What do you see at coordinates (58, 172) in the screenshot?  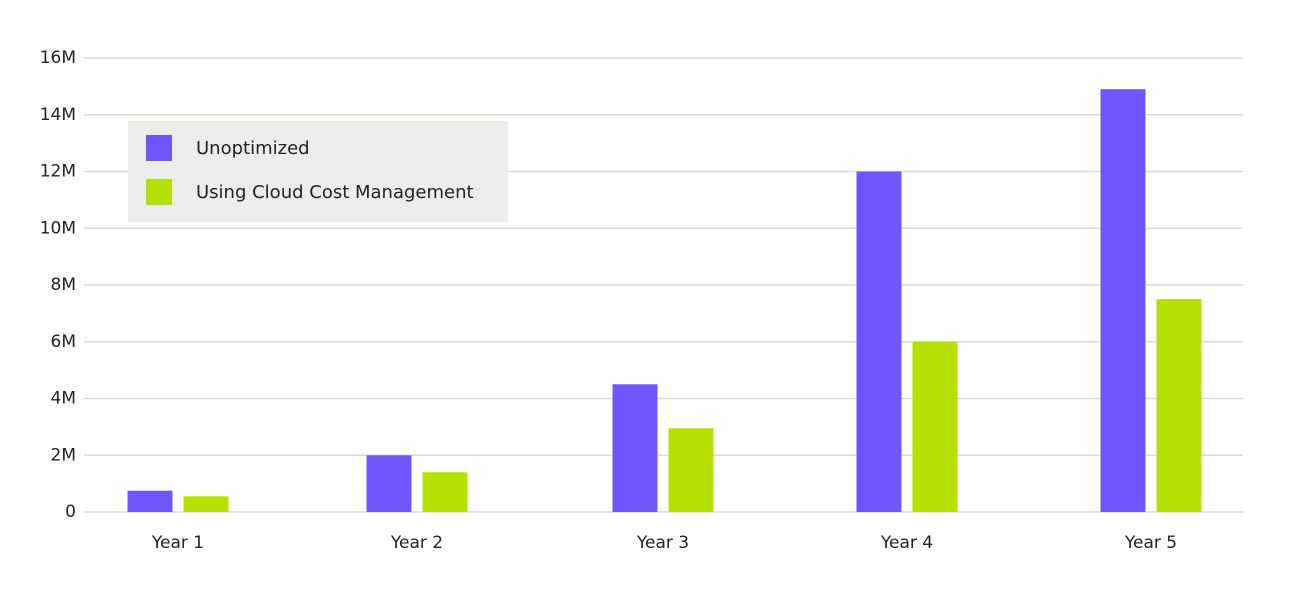 I see `y-tick-label: 12M` at bounding box center [58, 172].